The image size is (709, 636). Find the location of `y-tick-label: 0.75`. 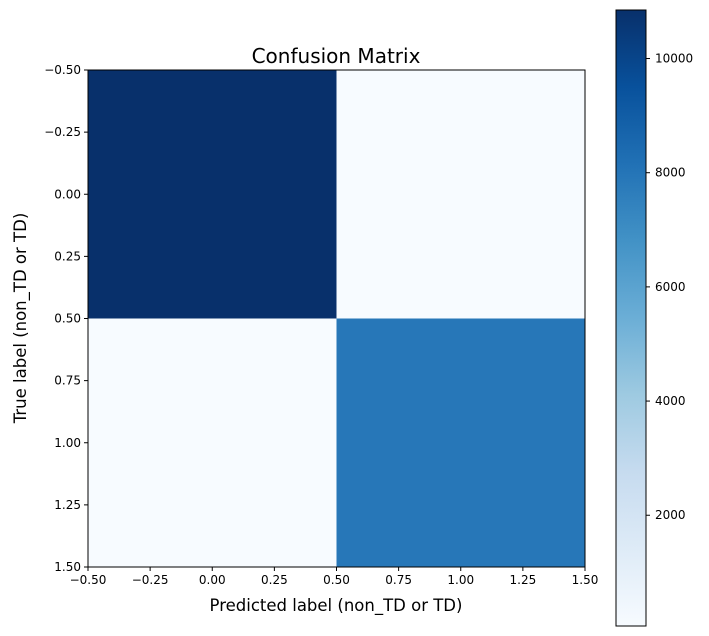

y-tick-label: 0.75 is located at coordinates (67, 381).